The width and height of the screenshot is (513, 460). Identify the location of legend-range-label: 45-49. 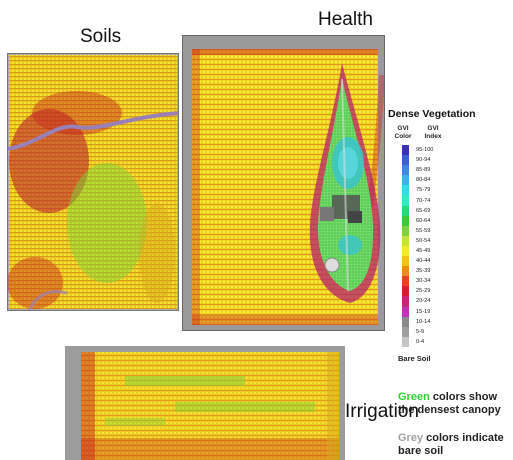
(423, 250).